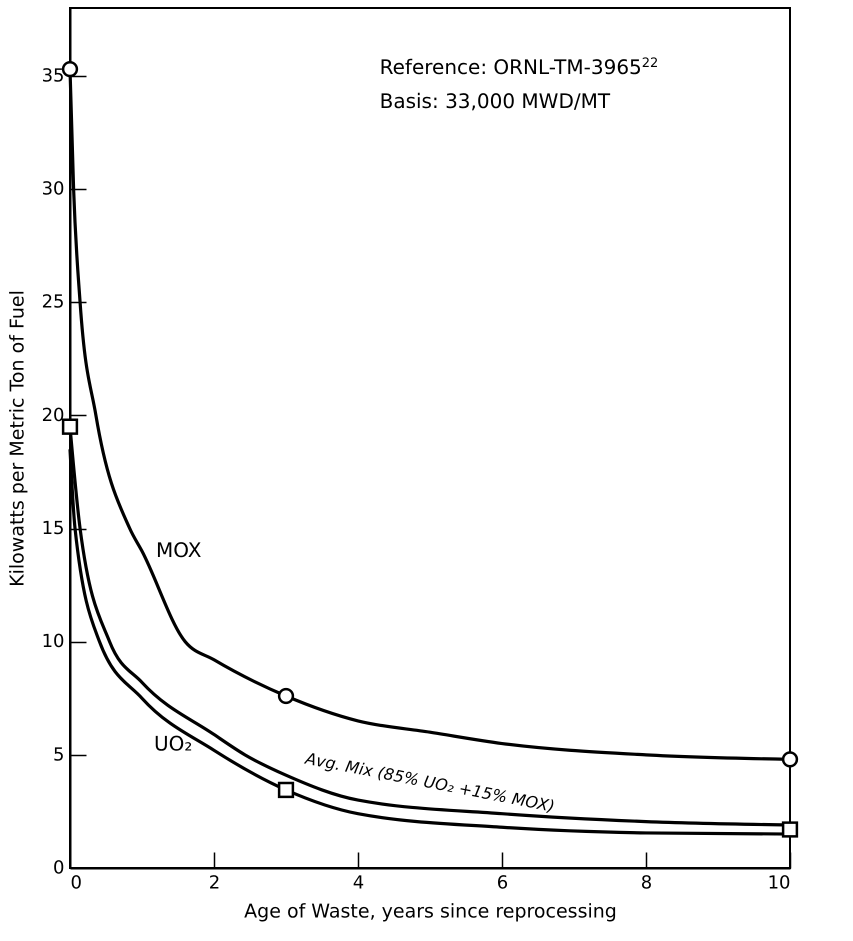  Describe the element at coordinates (53, 415) in the screenshot. I see `y-tick-label: 20` at that location.